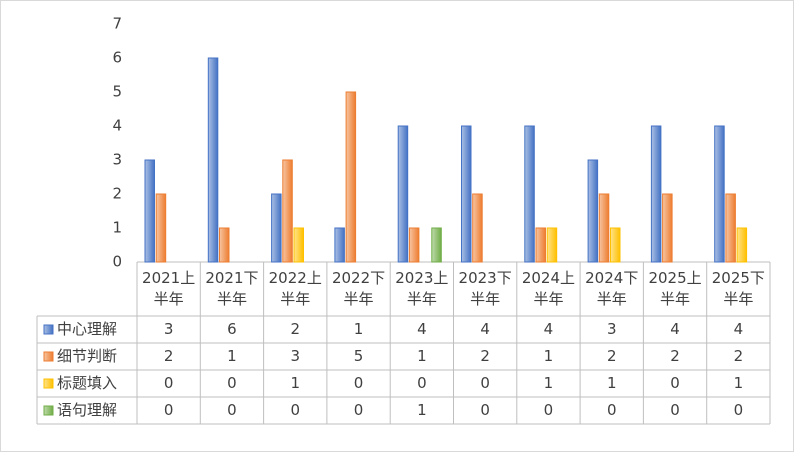 Image resolution: width=794 pixels, height=452 pixels. I want to click on x-tick-label: 2024上半年, so click(548, 288).